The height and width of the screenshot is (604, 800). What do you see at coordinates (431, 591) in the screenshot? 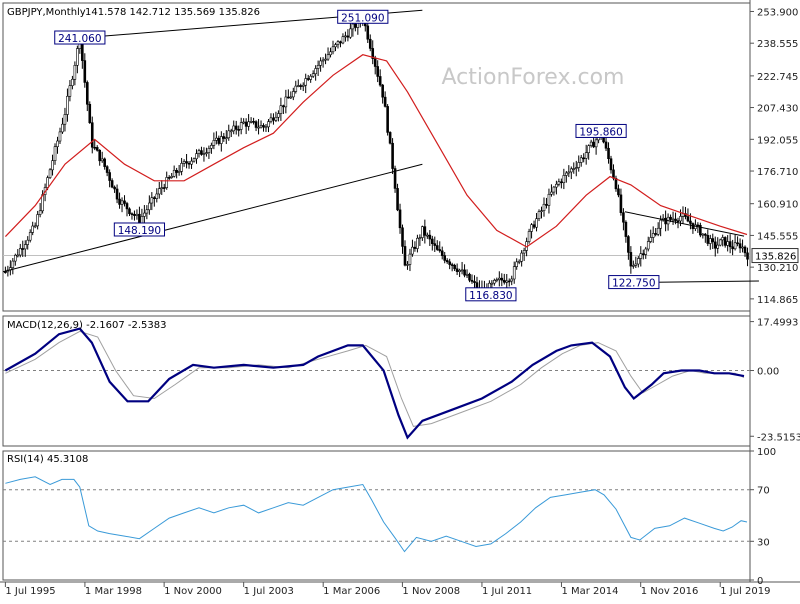
I see `time-tick-label: 1 Nov 2008` at bounding box center [431, 591].